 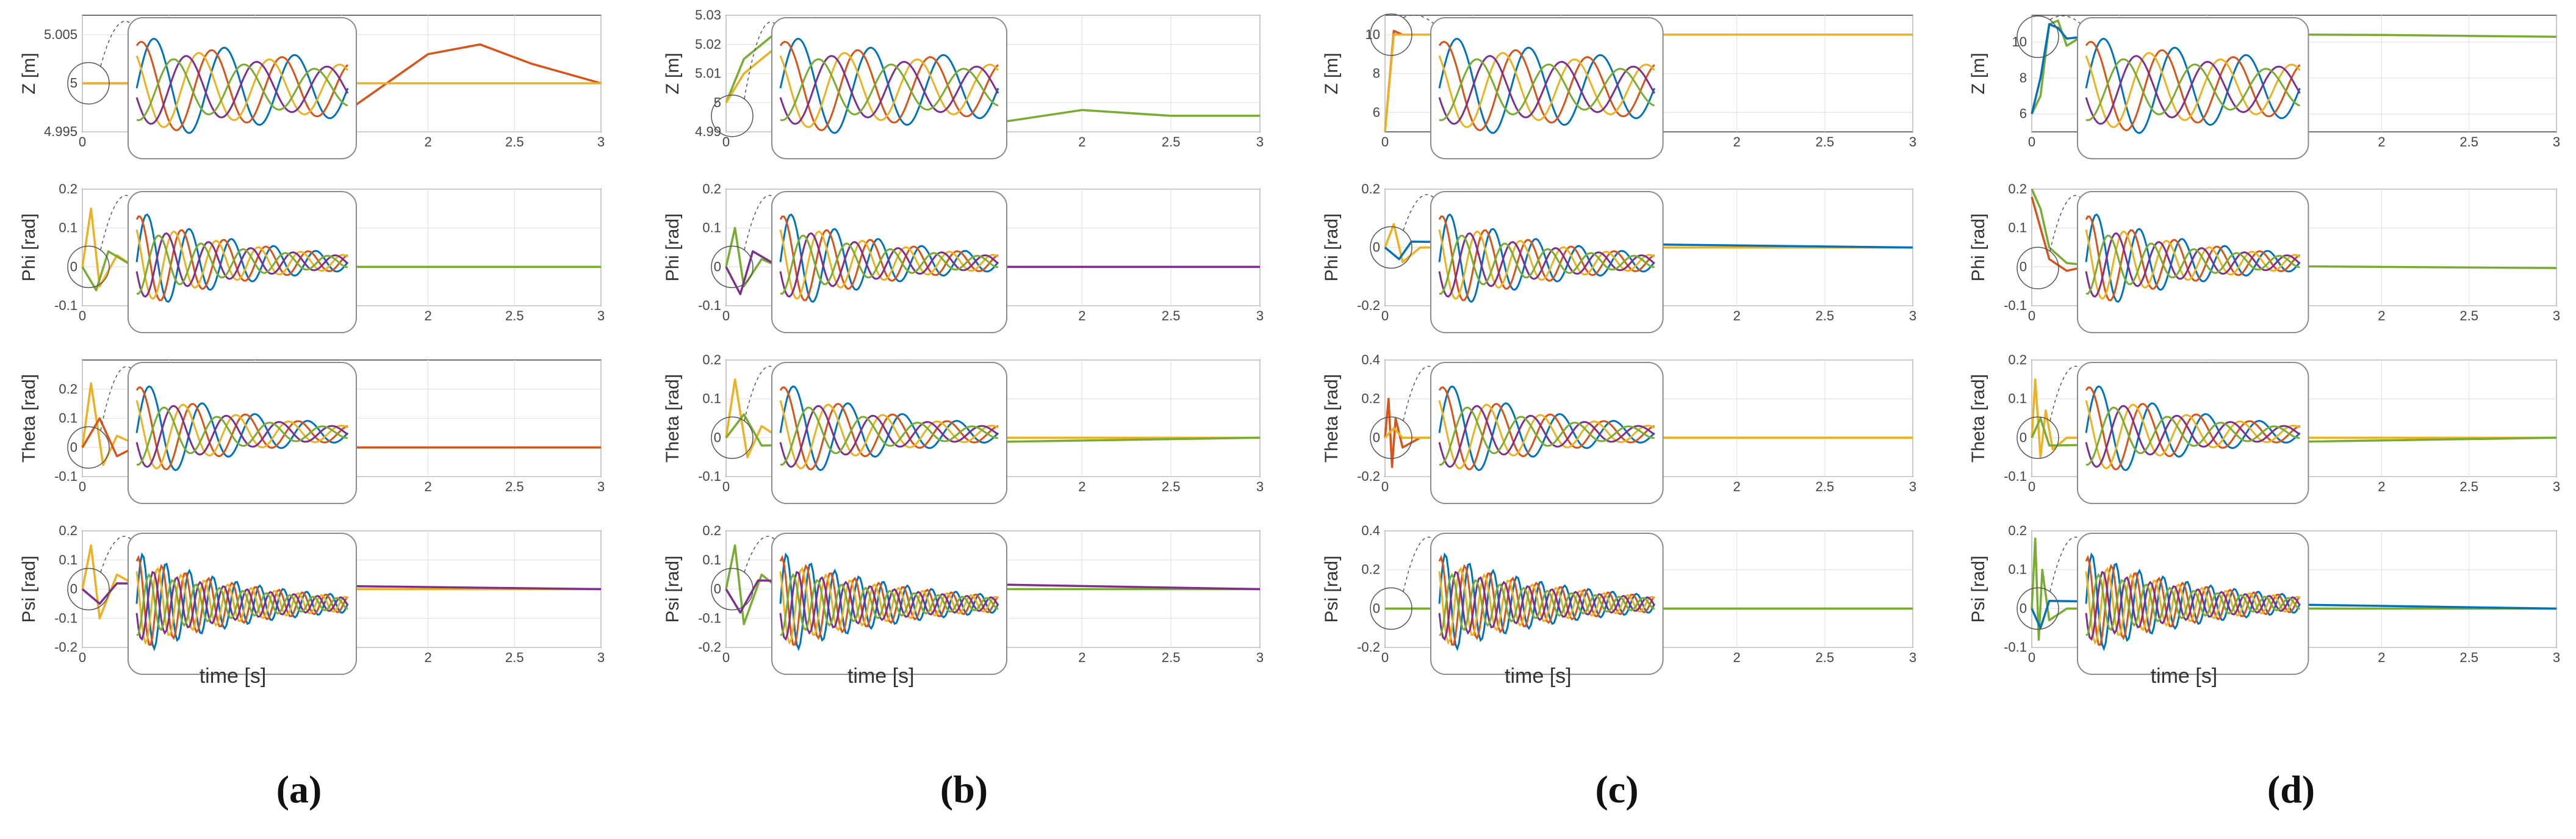 What do you see at coordinates (2023, 77) in the screenshot?
I see `y-tick-label: 8` at bounding box center [2023, 77].